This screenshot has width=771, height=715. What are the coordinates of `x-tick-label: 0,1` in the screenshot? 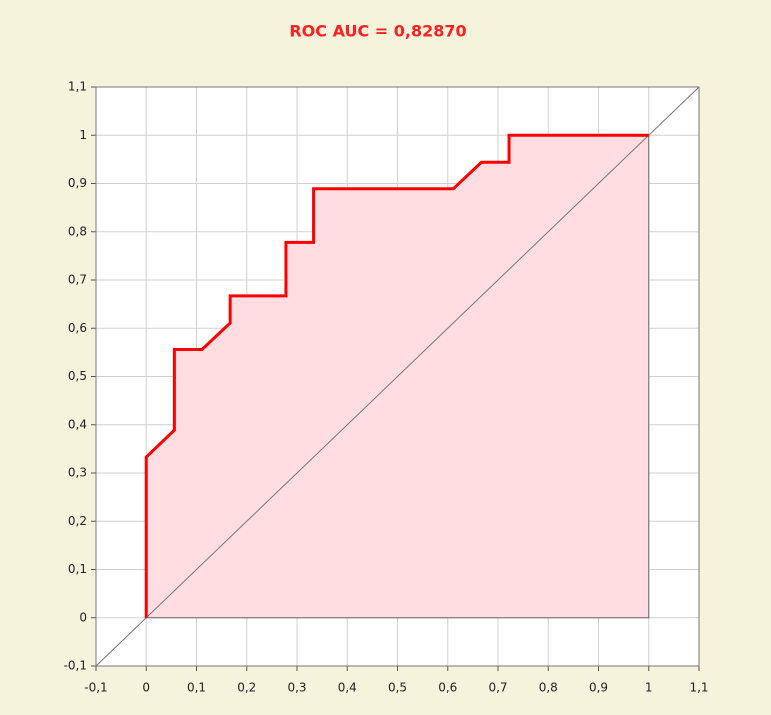 It's located at (196, 688).